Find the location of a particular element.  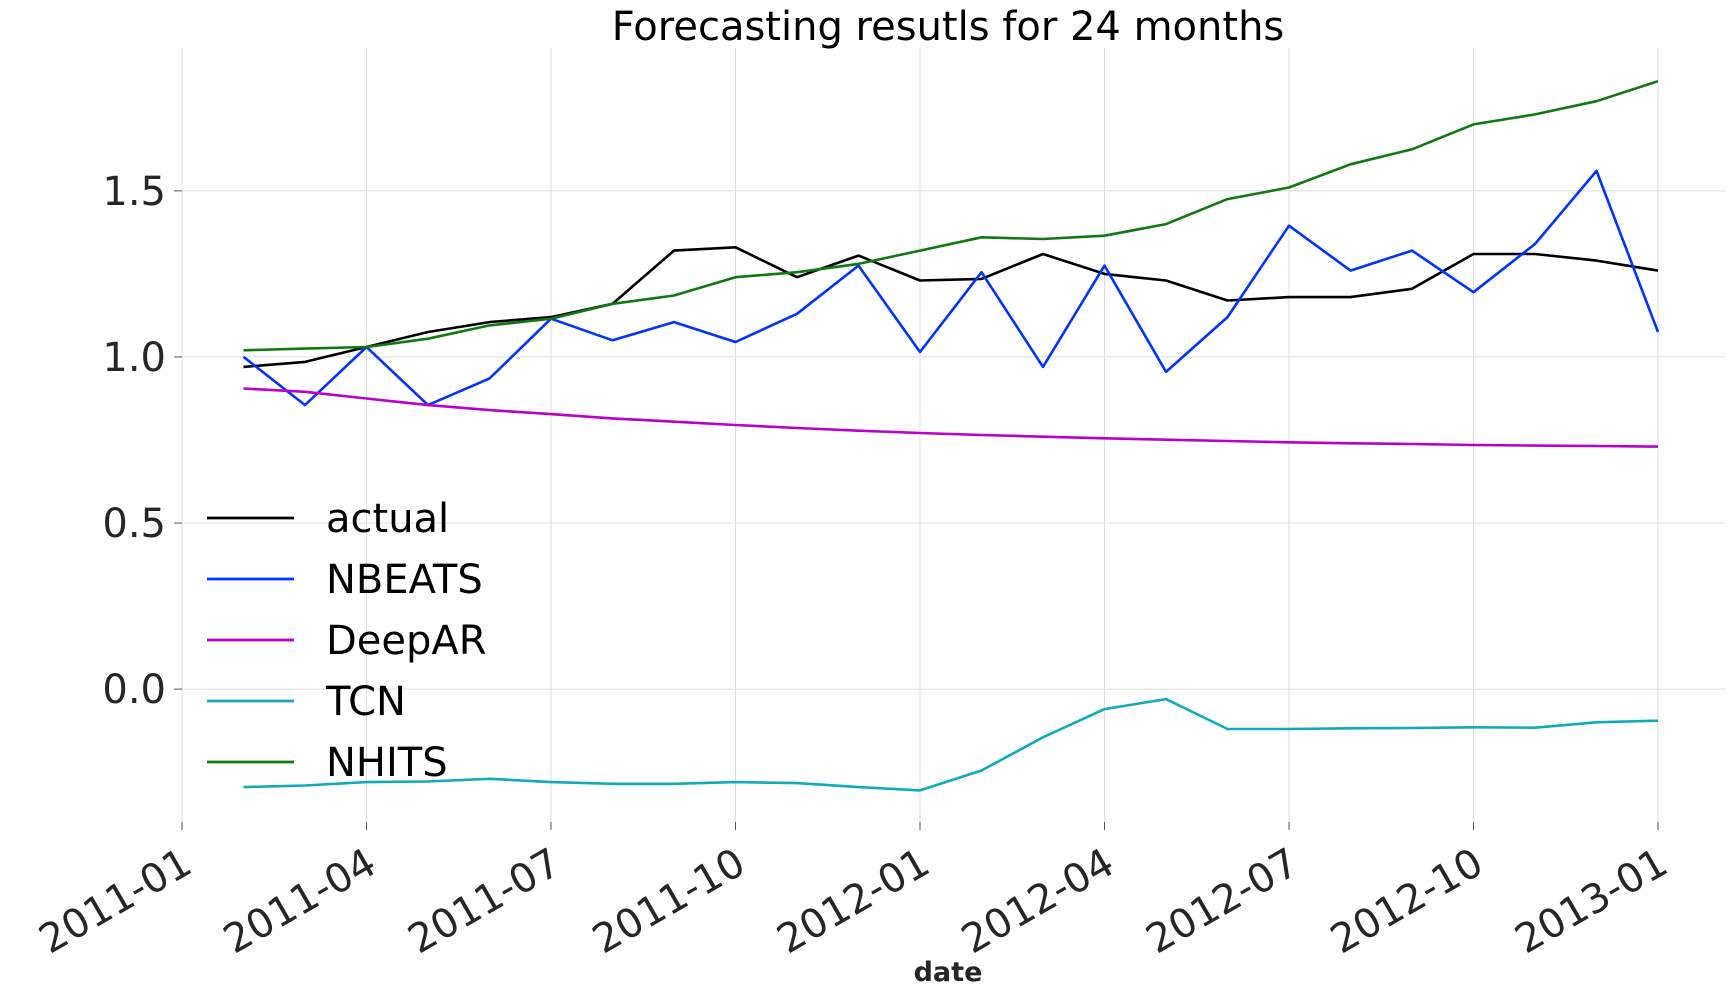

x-tick-label: 2012-07 is located at coordinates (1223, 901).